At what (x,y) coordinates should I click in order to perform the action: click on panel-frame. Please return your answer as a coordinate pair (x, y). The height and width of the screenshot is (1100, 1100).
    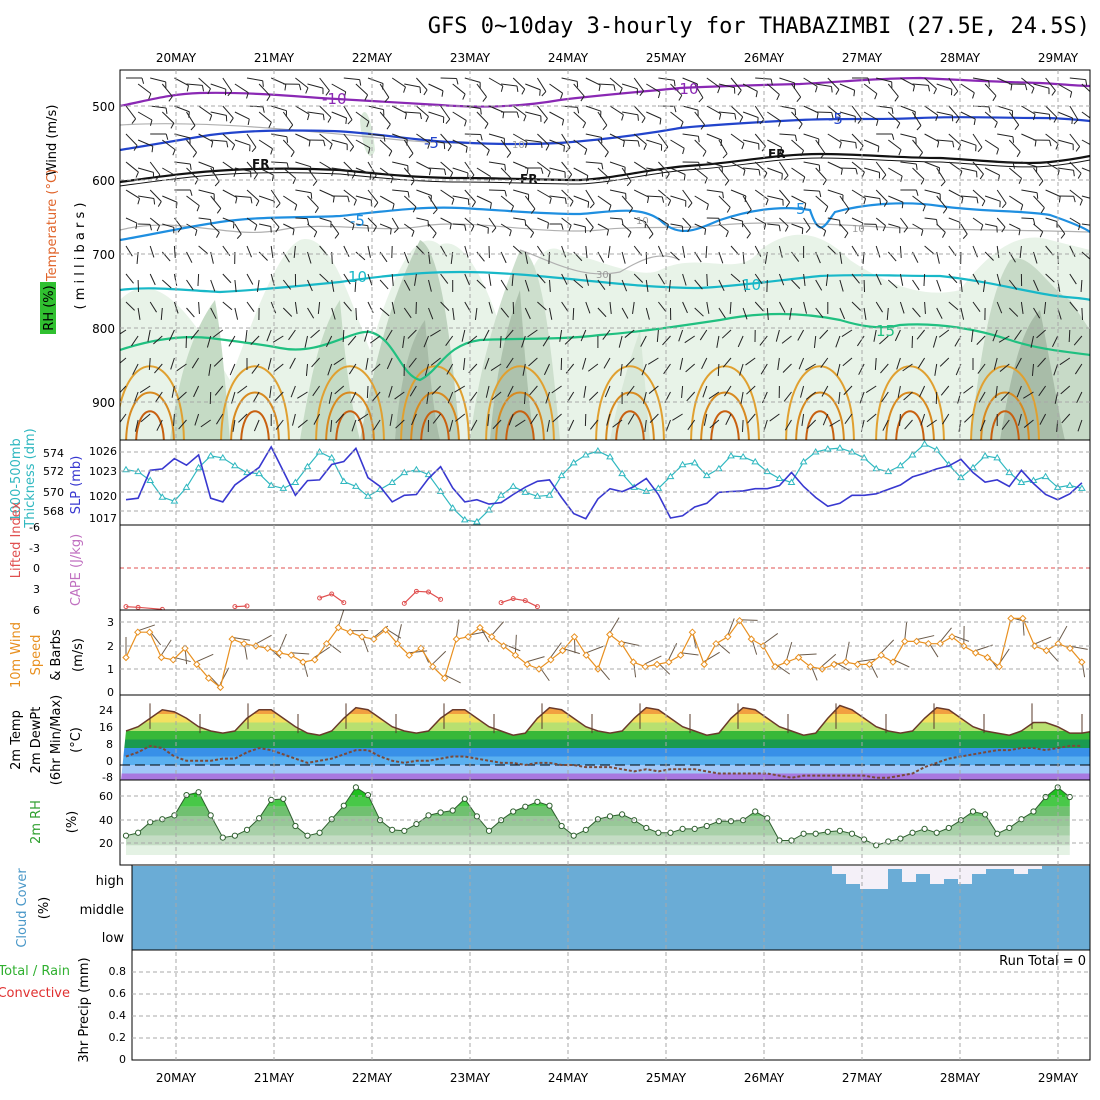
    Looking at the image, I should click on (611, 1005).